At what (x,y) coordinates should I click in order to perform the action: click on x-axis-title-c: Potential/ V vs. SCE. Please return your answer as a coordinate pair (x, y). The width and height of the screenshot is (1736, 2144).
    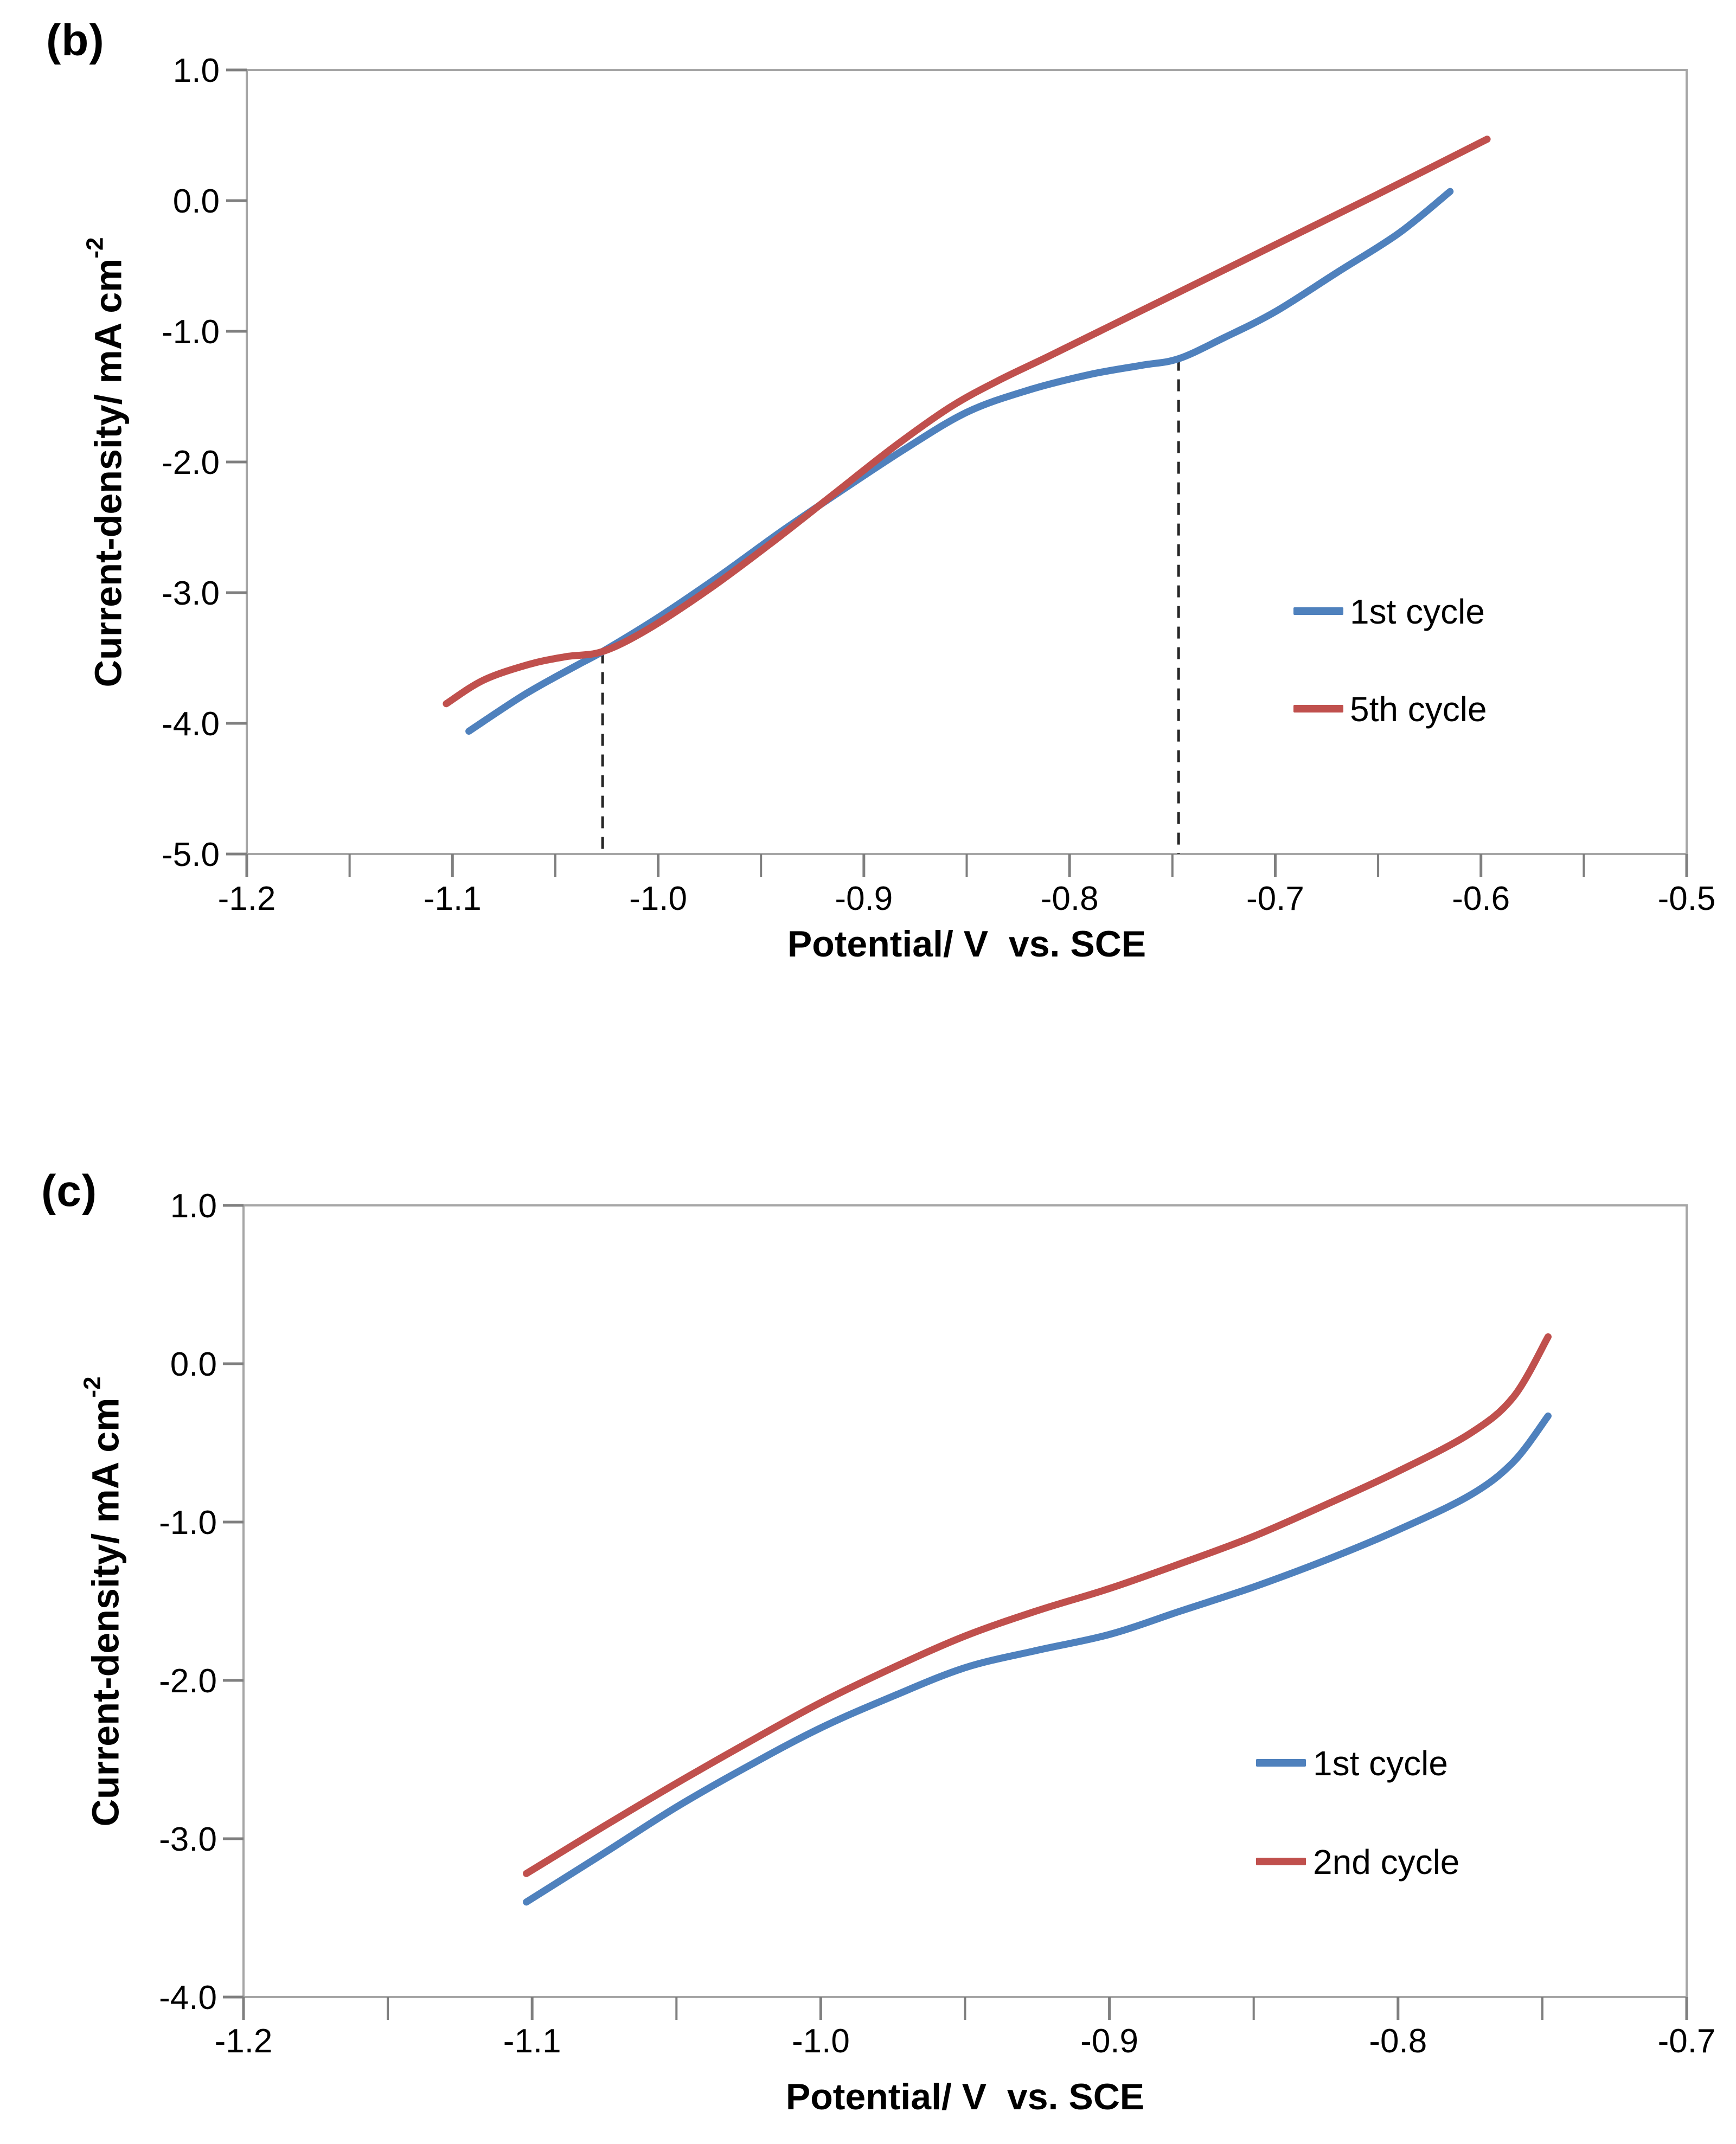
    Looking at the image, I should click on (965, 2096).